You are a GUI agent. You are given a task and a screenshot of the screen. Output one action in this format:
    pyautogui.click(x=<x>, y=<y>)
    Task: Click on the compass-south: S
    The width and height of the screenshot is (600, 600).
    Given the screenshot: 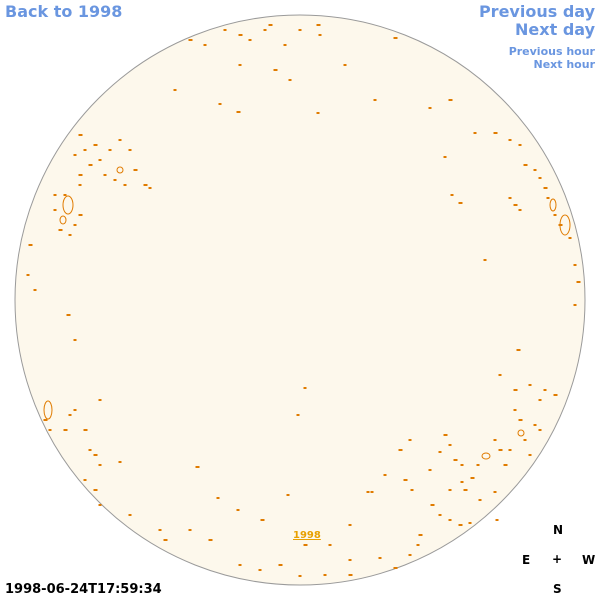 What is the action you would take?
    pyautogui.click(x=557, y=589)
    